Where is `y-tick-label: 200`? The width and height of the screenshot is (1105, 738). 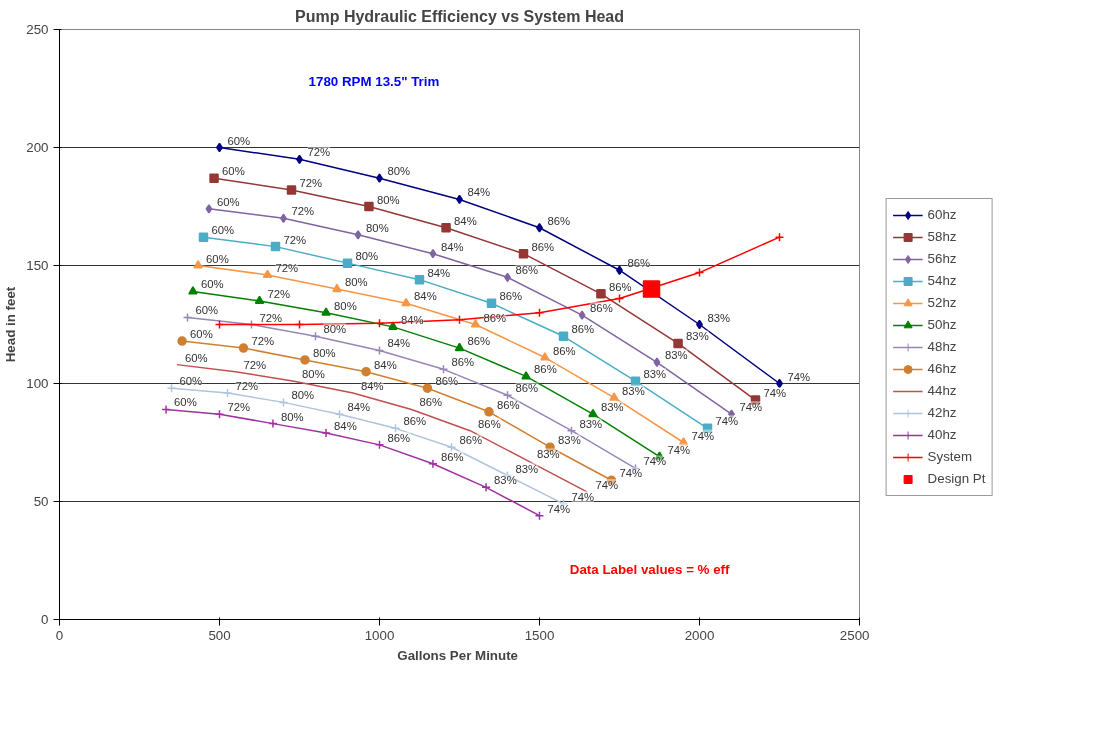
y-tick-label: 200 is located at coordinates (37, 147).